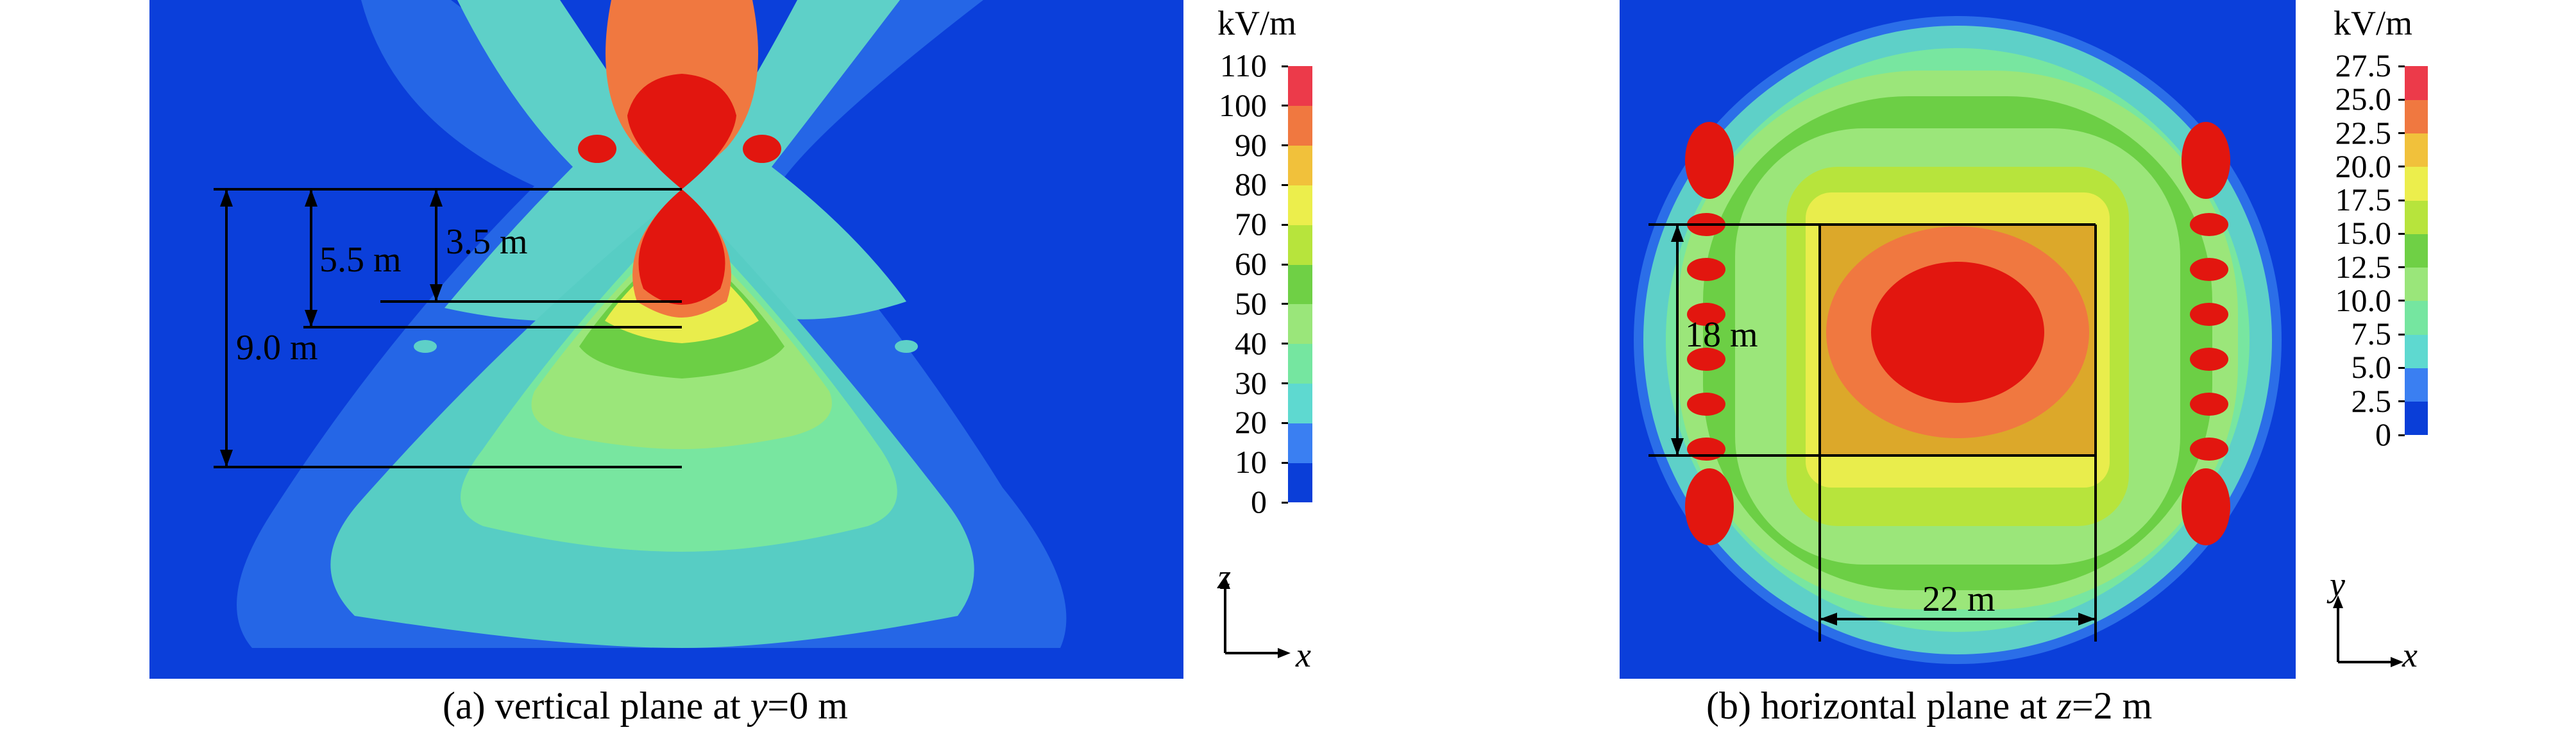  Describe the element at coordinates (1959, 599) in the screenshot. I see `dim-label-22m: 22 m` at that location.